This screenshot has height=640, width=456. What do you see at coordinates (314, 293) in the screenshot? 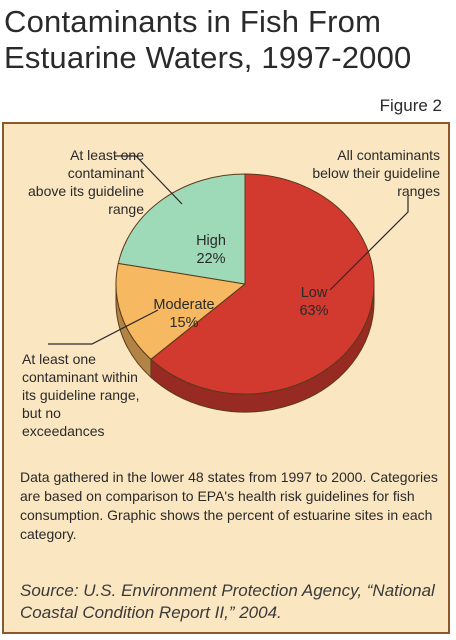
I see `slice-label-low-name: Low` at bounding box center [314, 293].